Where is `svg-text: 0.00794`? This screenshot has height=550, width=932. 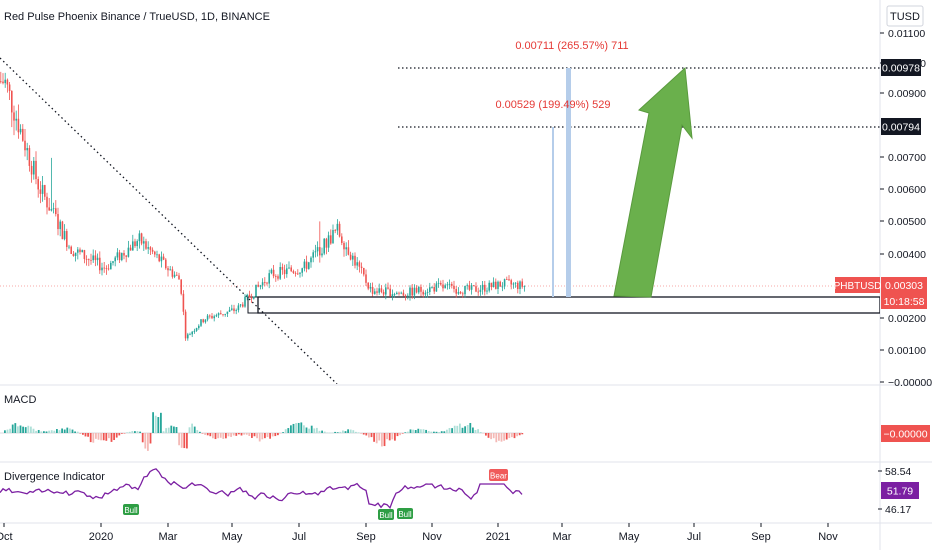 svg-text: 0.00794 is located at coordinates (901, 128).